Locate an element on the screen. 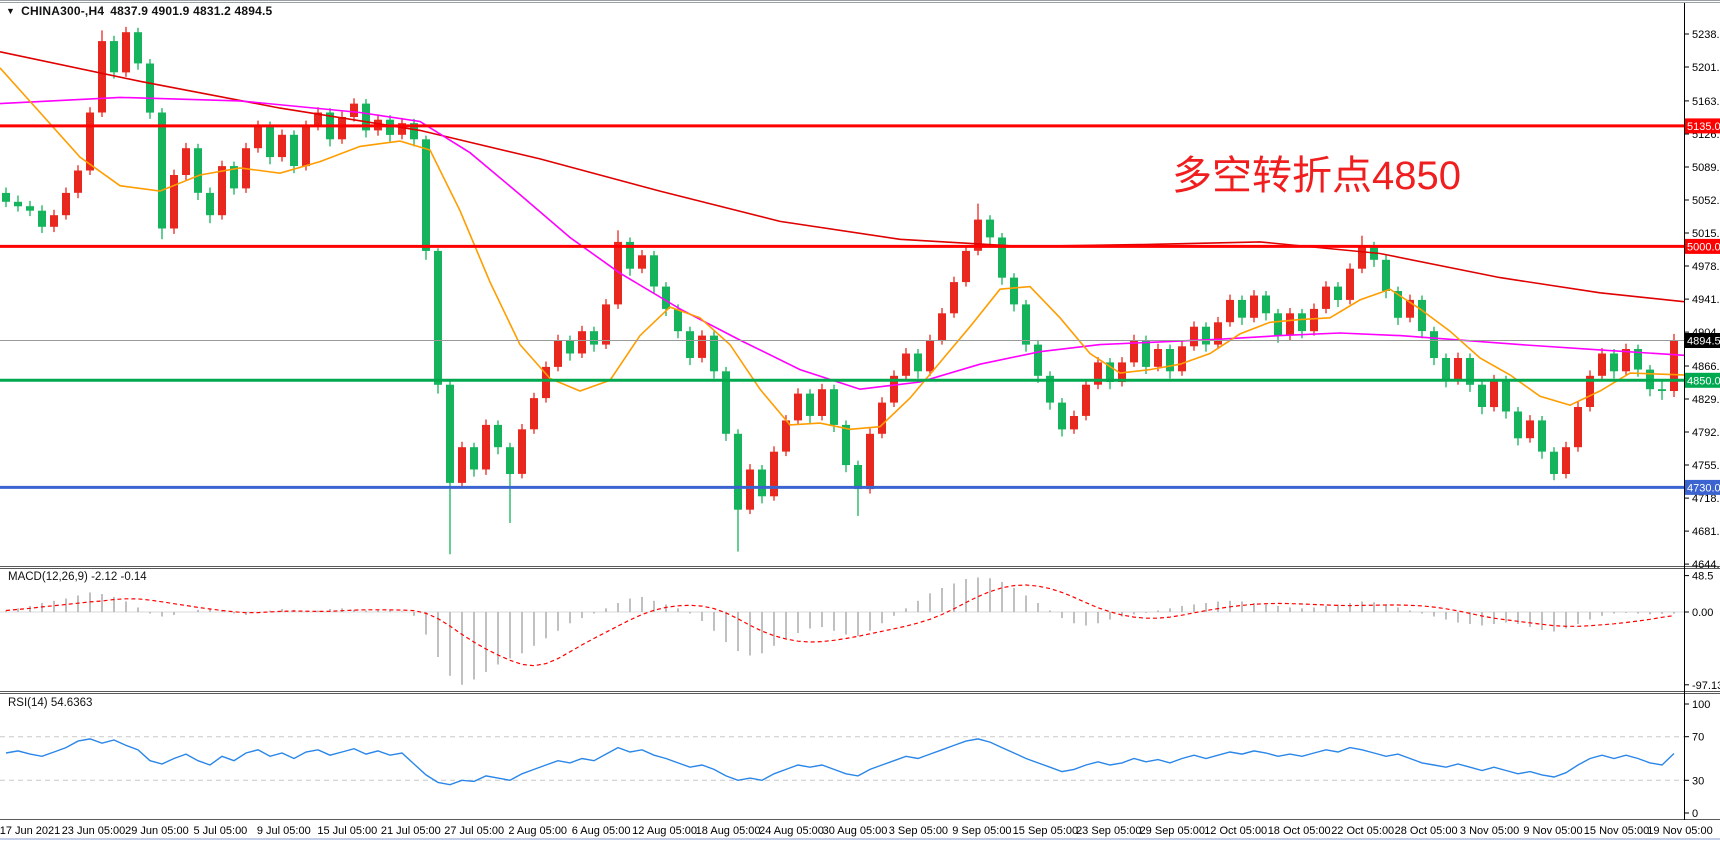 The height and width of the screenshot is (842, 1720). price-tick-label: 4978.0 is located at coordinates (1706, 267).